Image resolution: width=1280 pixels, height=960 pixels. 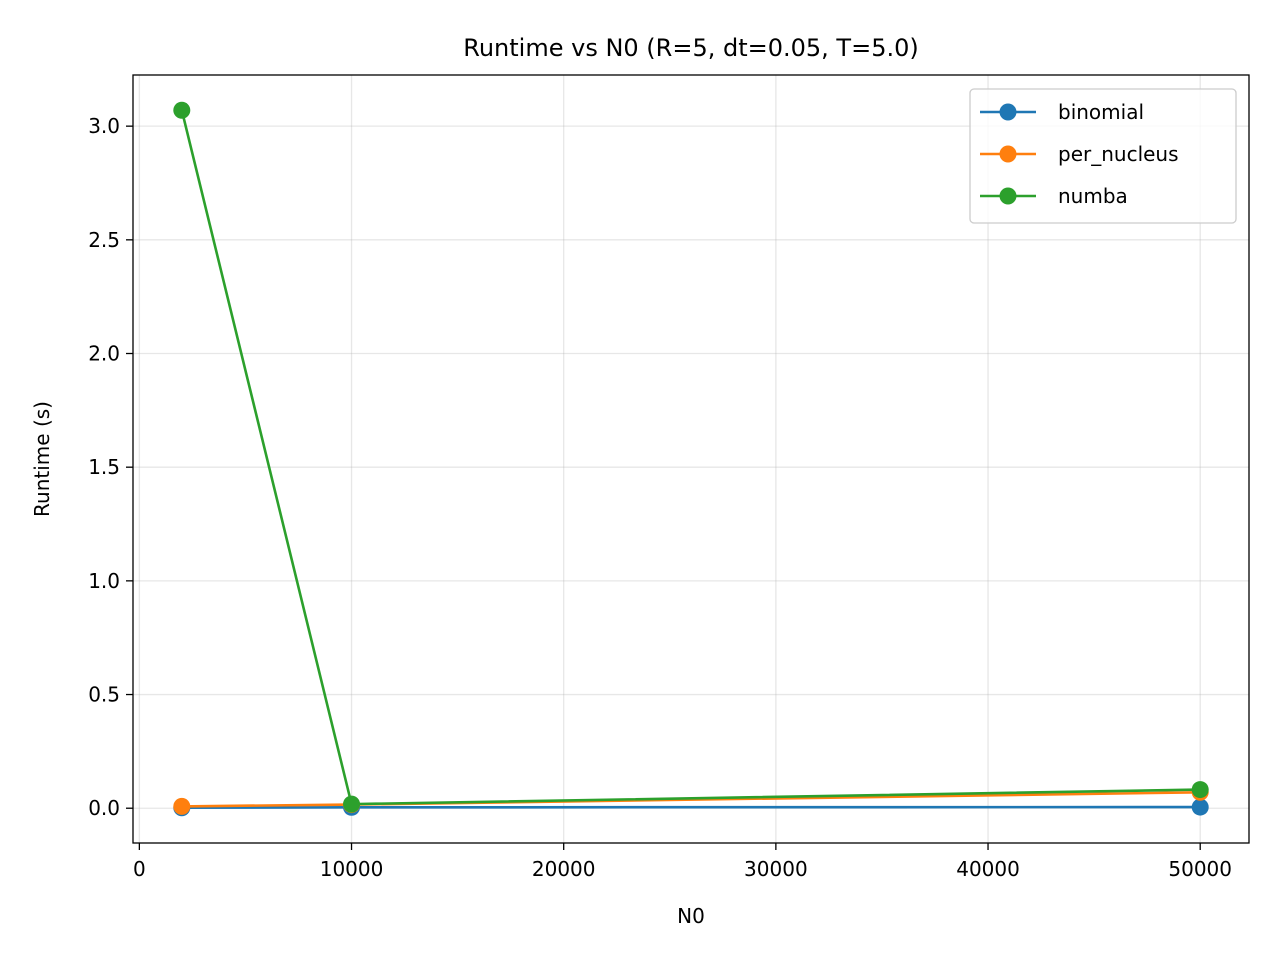 I want to click on legend-marker-per-nucleus, so click(x=1008, y=154).